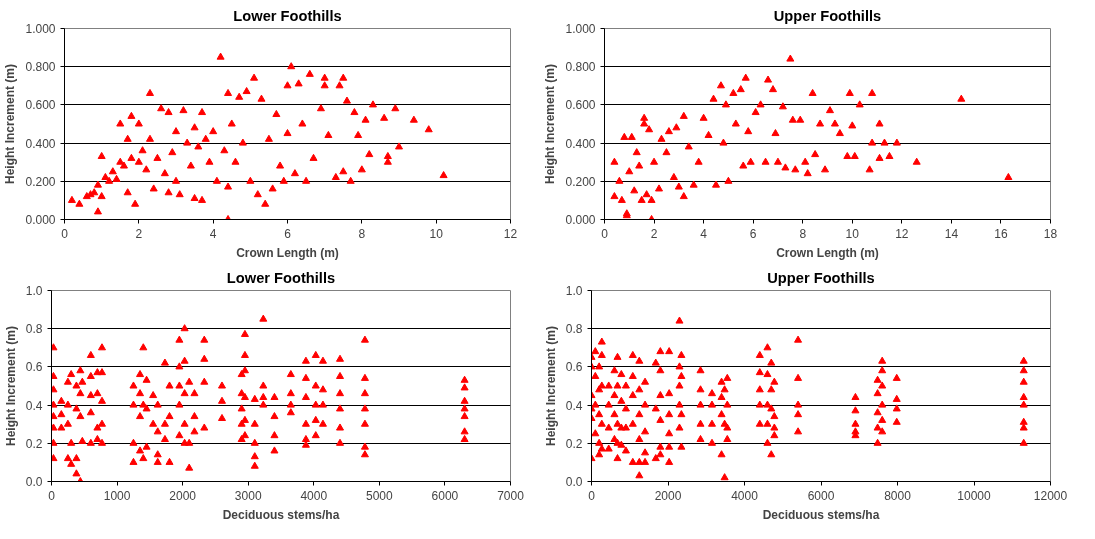 This screenshot has width=1095, height=539. What do you see at coordinates (380, 495) in the screenshot?
I see `x-tick-label: 5000` at bounding box center [380, 495].